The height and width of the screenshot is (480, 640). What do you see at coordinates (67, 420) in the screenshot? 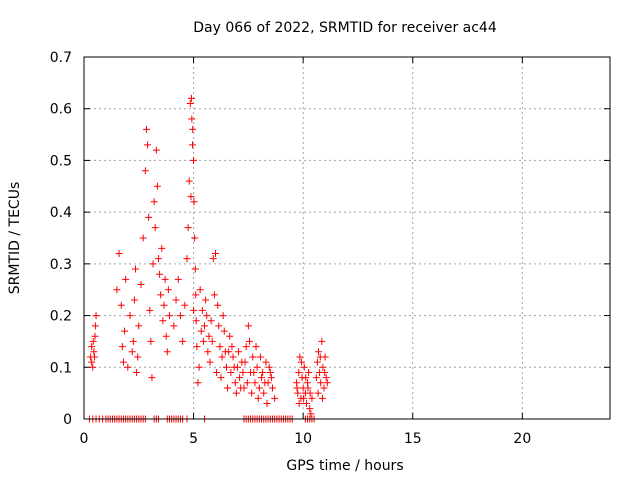
I see `y-tick-label: 0` at bounding box center [67, 420].